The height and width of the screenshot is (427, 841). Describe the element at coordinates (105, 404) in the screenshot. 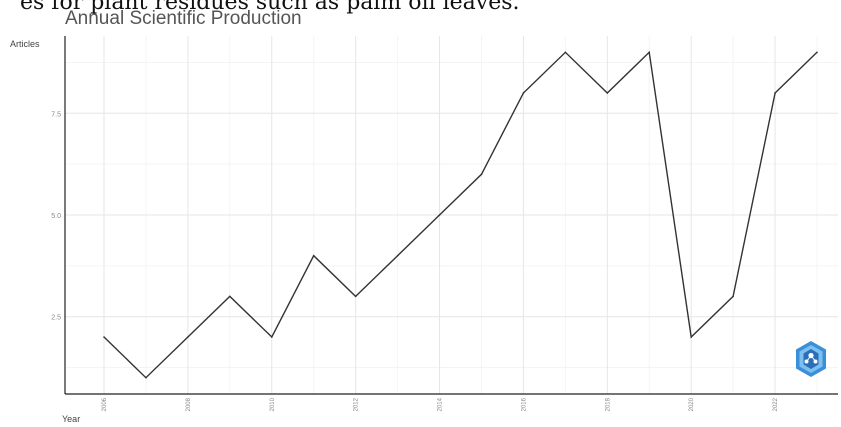

I see `x-tick-label: 2006` at that location.